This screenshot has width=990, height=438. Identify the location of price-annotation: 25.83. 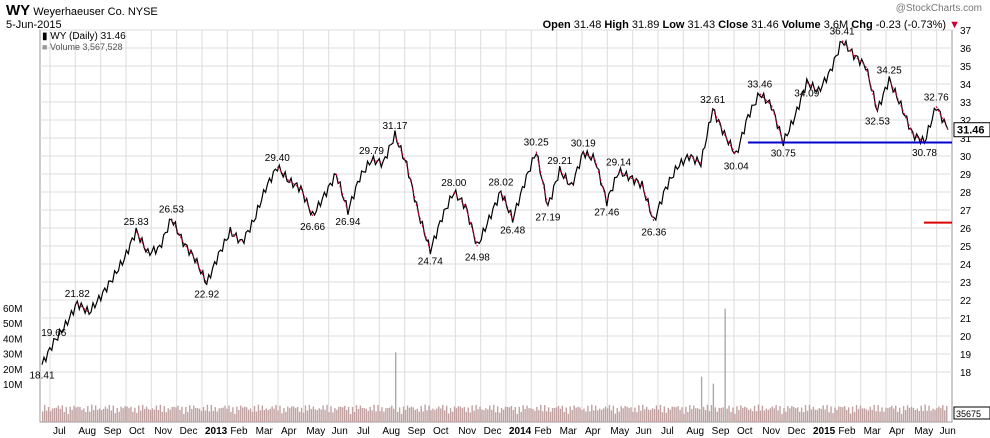
(136, 222).